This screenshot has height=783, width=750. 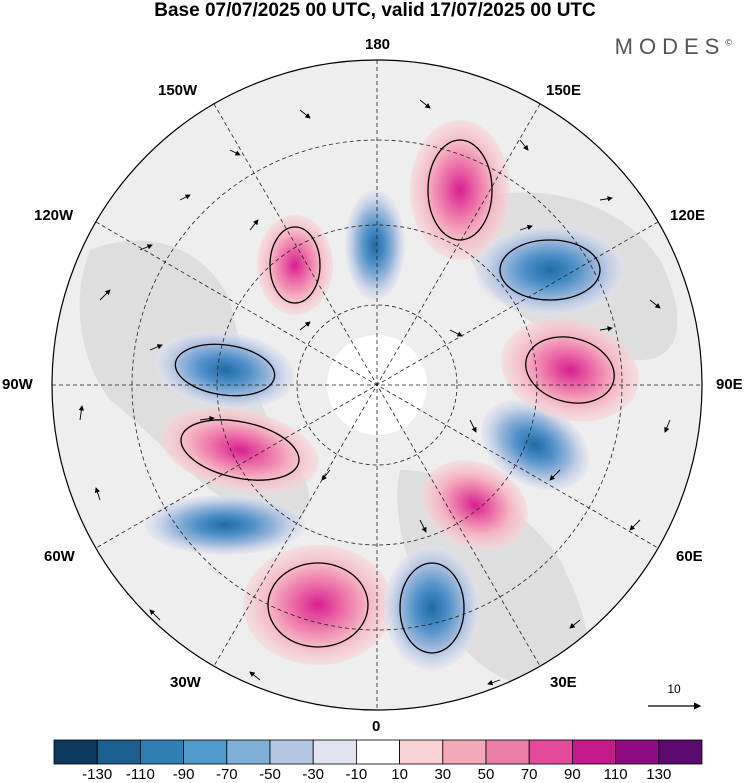 What do you see at coordinates (97, 774) in the screenshot?
I see `colorbar-tick-label: -130` at bounding box center [97, 774].